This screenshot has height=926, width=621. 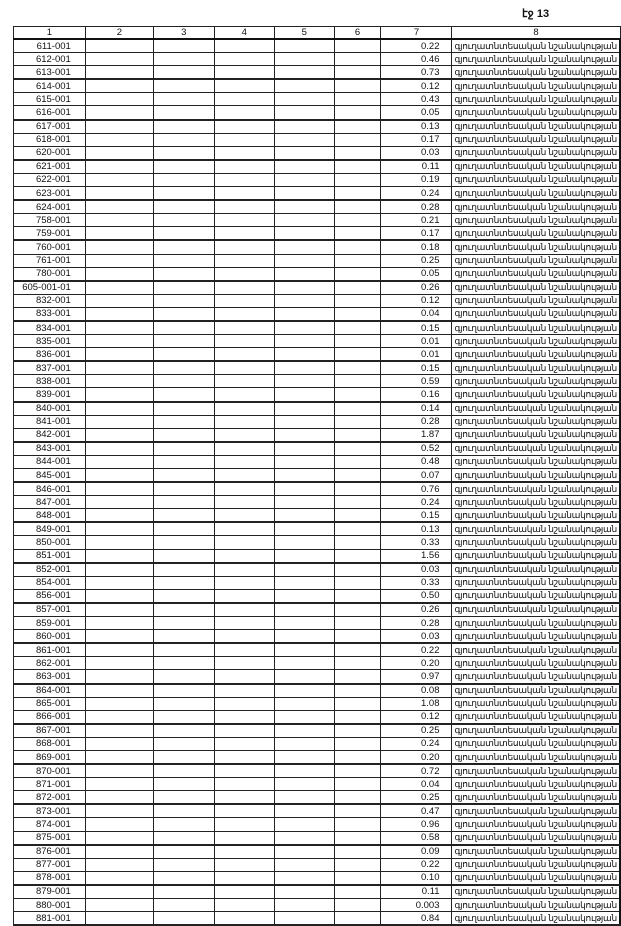 What do you see at coordinates (317, 851) in the screenshot?
I see `table-row: 876-001 0.09 գյուղատնտեսական նշանակության` at bounding box center [317, 851].